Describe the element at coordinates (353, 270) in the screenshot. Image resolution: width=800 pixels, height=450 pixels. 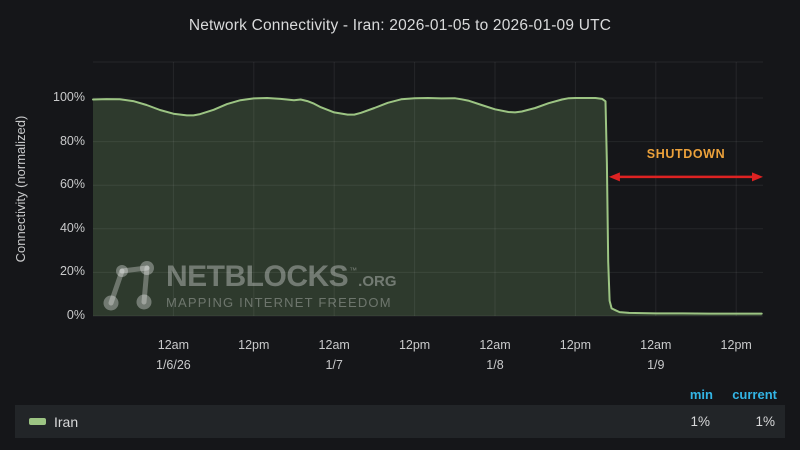
I see `watermark-tm: ™` at that location.